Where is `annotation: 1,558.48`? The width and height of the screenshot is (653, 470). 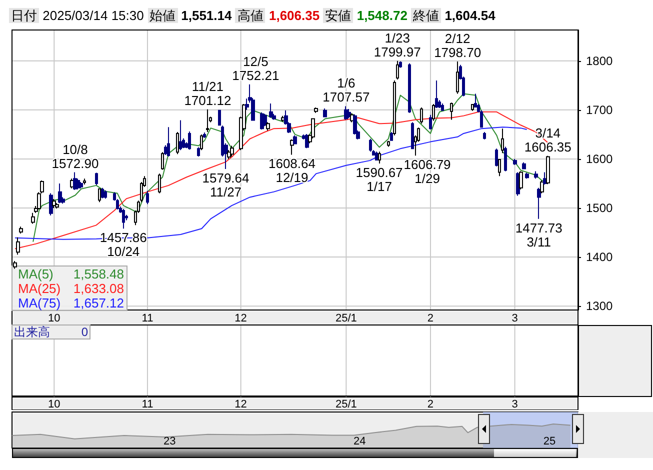 annotation: 1,558.48 is located at coordinates (98, 274).